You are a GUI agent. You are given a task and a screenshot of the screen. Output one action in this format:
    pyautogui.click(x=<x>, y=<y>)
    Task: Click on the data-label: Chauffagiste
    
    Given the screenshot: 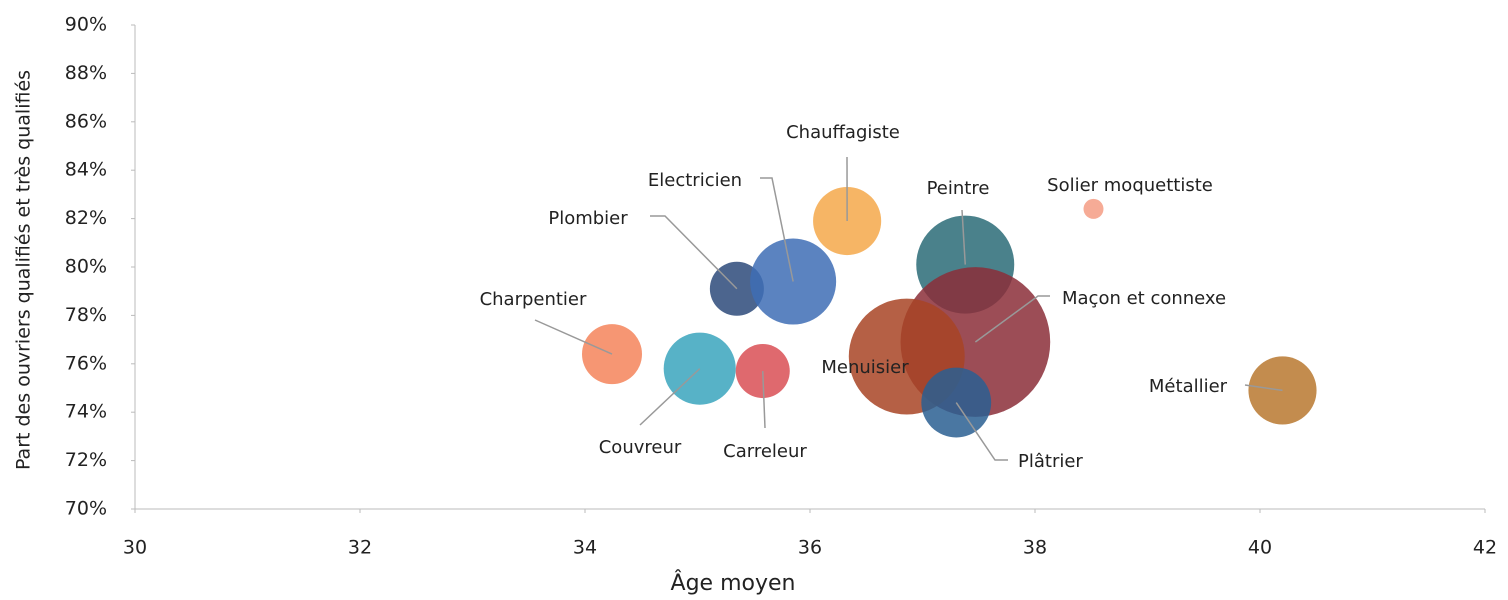 What is the action you would take?
    pyautogui.click(x=843, y=132)
    